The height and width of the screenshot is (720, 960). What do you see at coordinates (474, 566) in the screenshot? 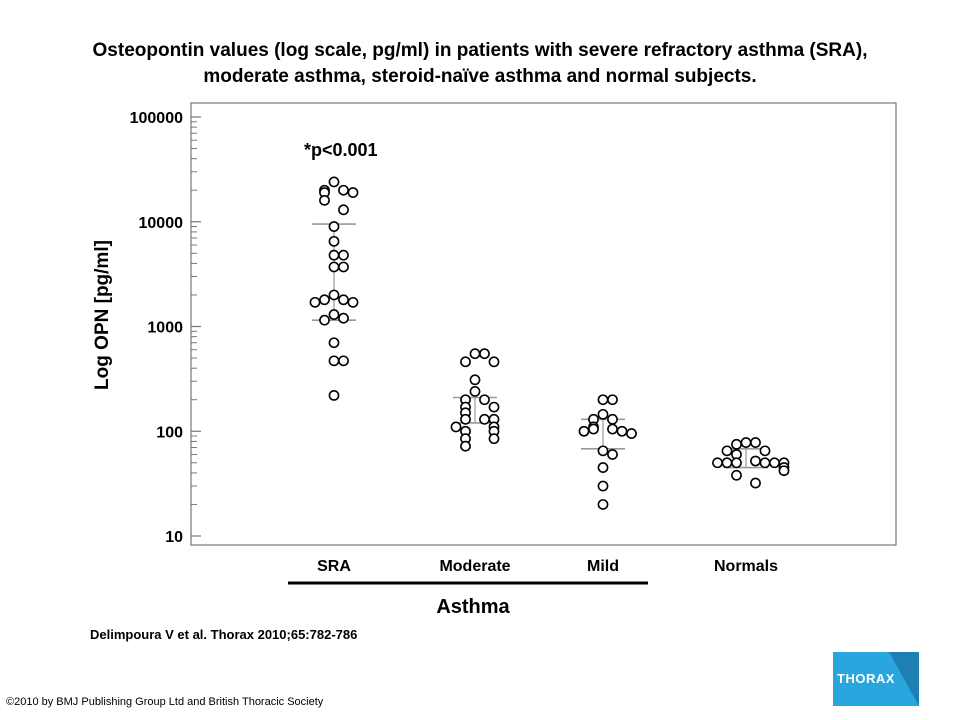
I see `x-tick-label: Moderate` at bounding box center [474, 566].